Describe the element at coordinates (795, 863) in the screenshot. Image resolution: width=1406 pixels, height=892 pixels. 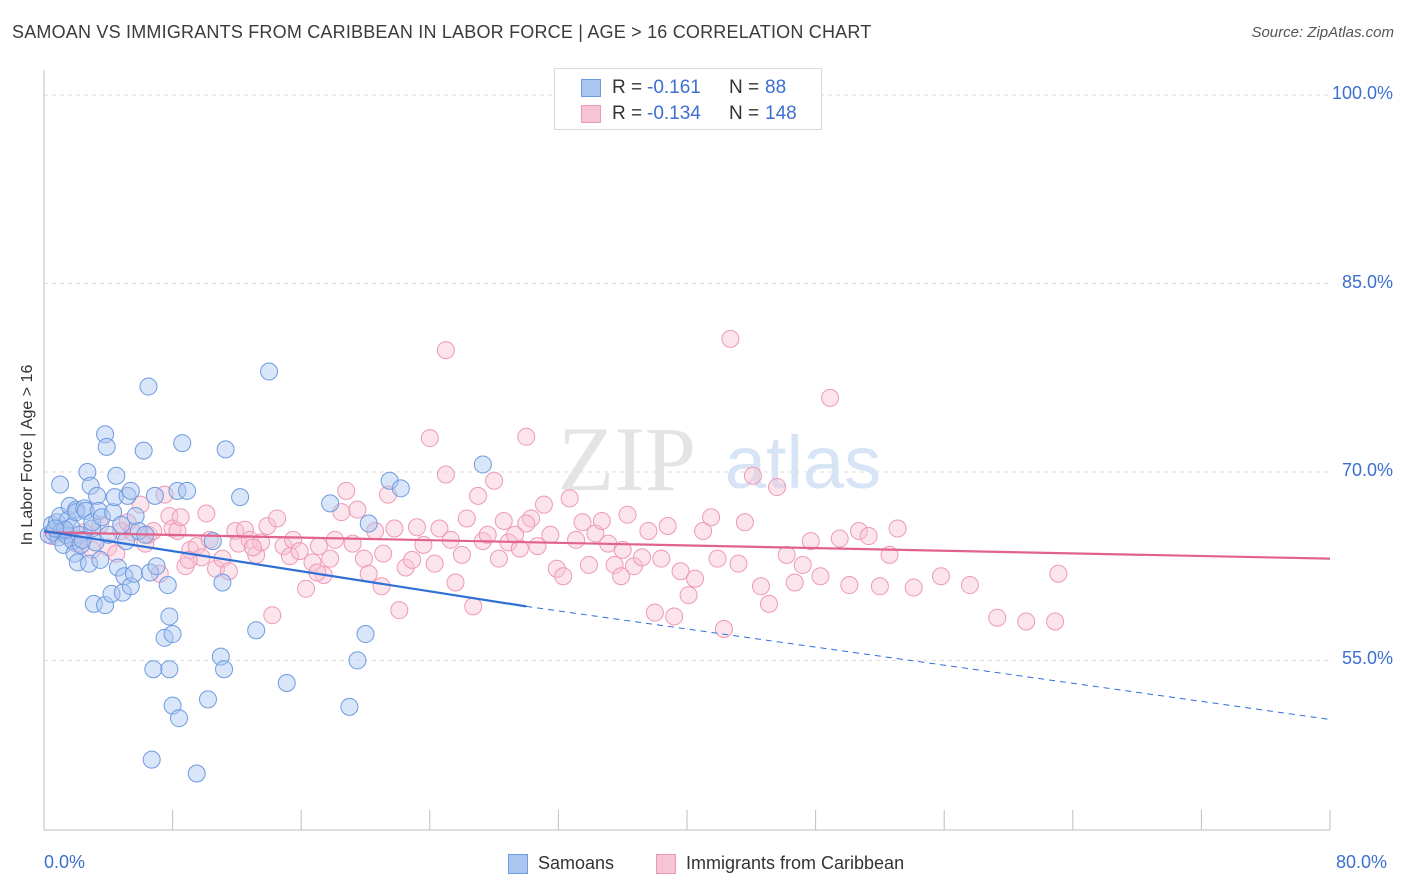
I see `legend-label: Immigrants from Caribbean` at that location.